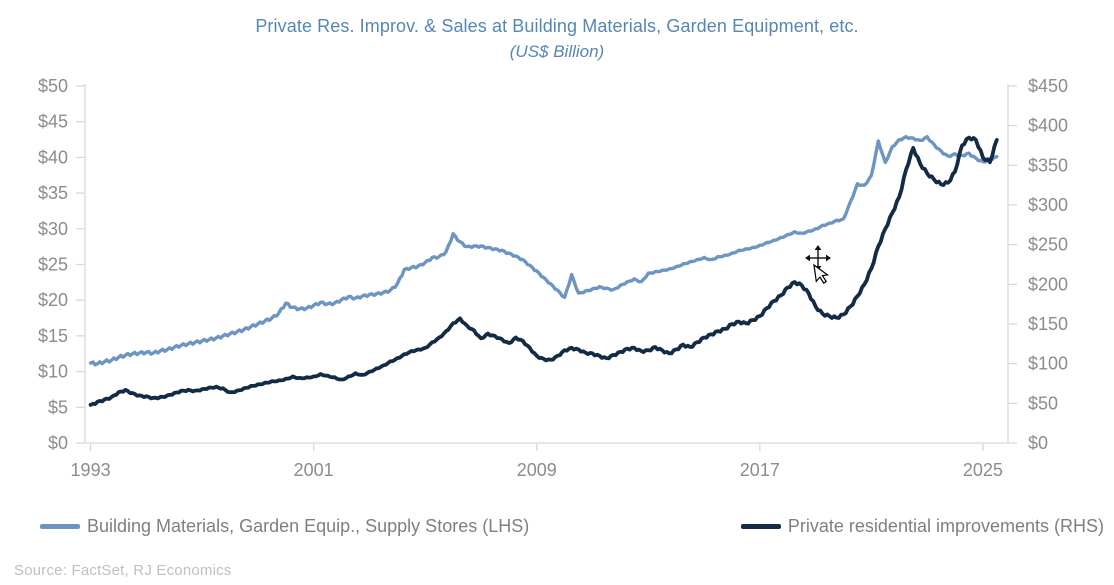 This screenshot has height=585, width=1114. What do you see at coordinates (1048, 245) in the screenshot?
I see `right-axis-tick-label: $250` at bounding box center [1048, 245].